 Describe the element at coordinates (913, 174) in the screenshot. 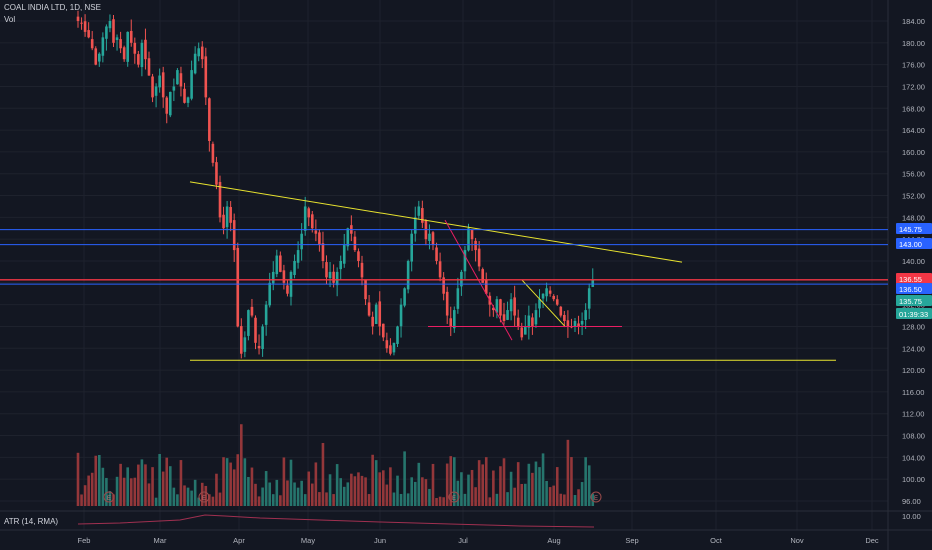

I see `y-tick-label: 156.00` at that location.